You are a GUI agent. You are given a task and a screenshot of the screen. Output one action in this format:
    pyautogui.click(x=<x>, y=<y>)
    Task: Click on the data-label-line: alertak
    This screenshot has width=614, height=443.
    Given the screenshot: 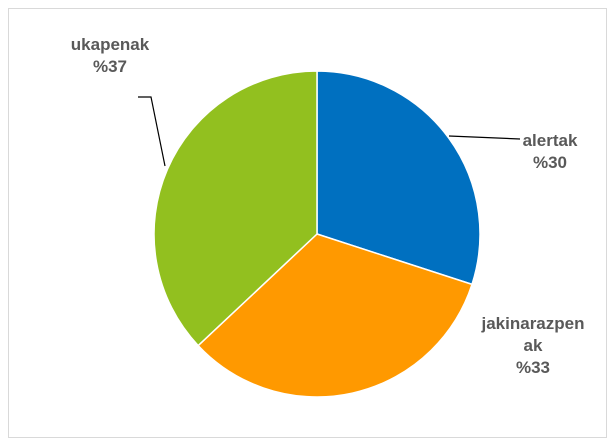 What is the action you would take?
    pyautogui.click(x=550, y=140)
    